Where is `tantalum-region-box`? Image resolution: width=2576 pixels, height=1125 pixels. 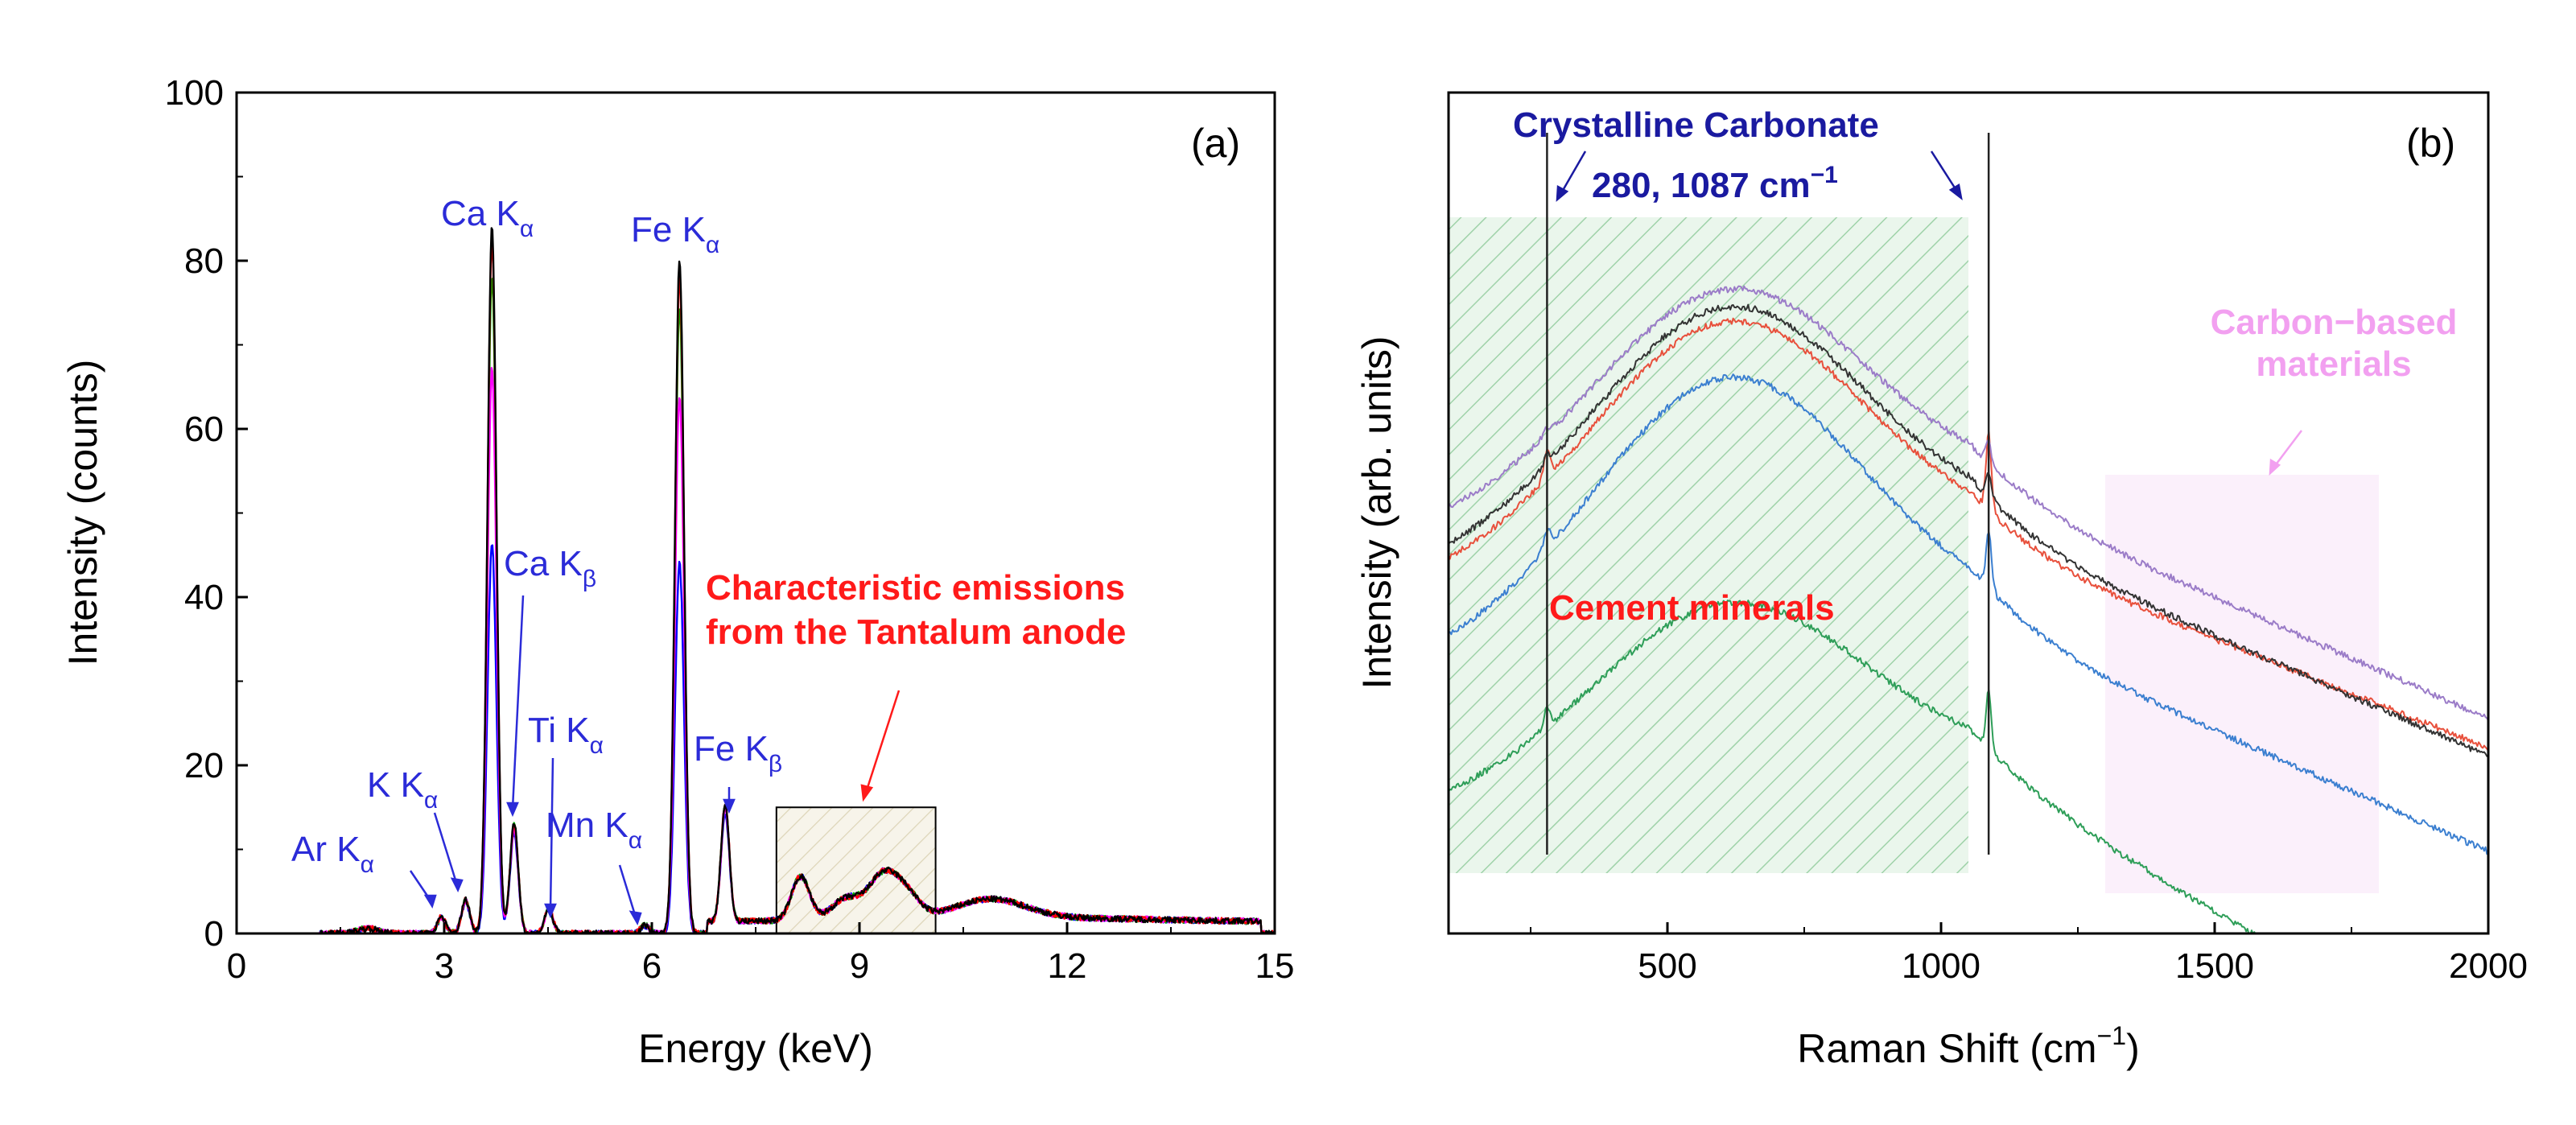
tantalum-region-box is located at coordinates (856, 870).